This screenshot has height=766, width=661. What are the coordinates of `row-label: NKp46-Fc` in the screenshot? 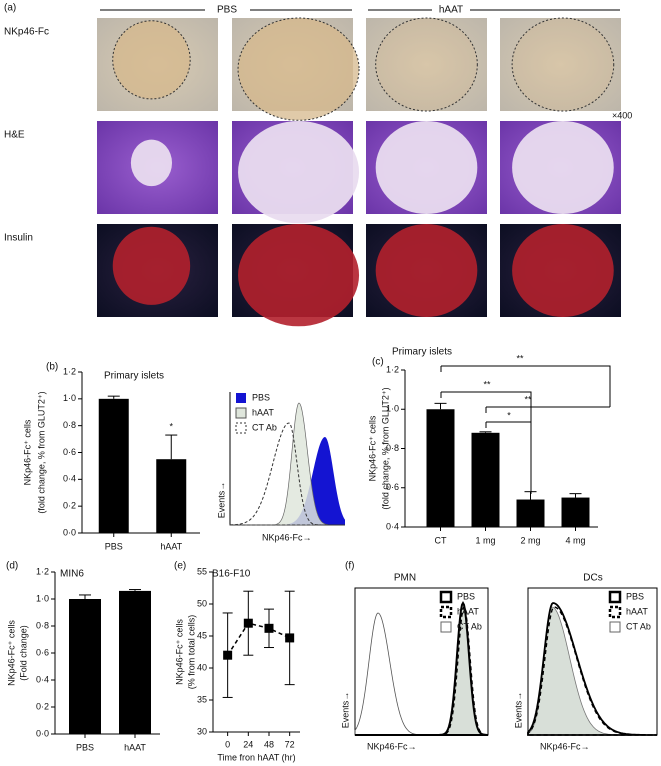 It's located at (26, 32).